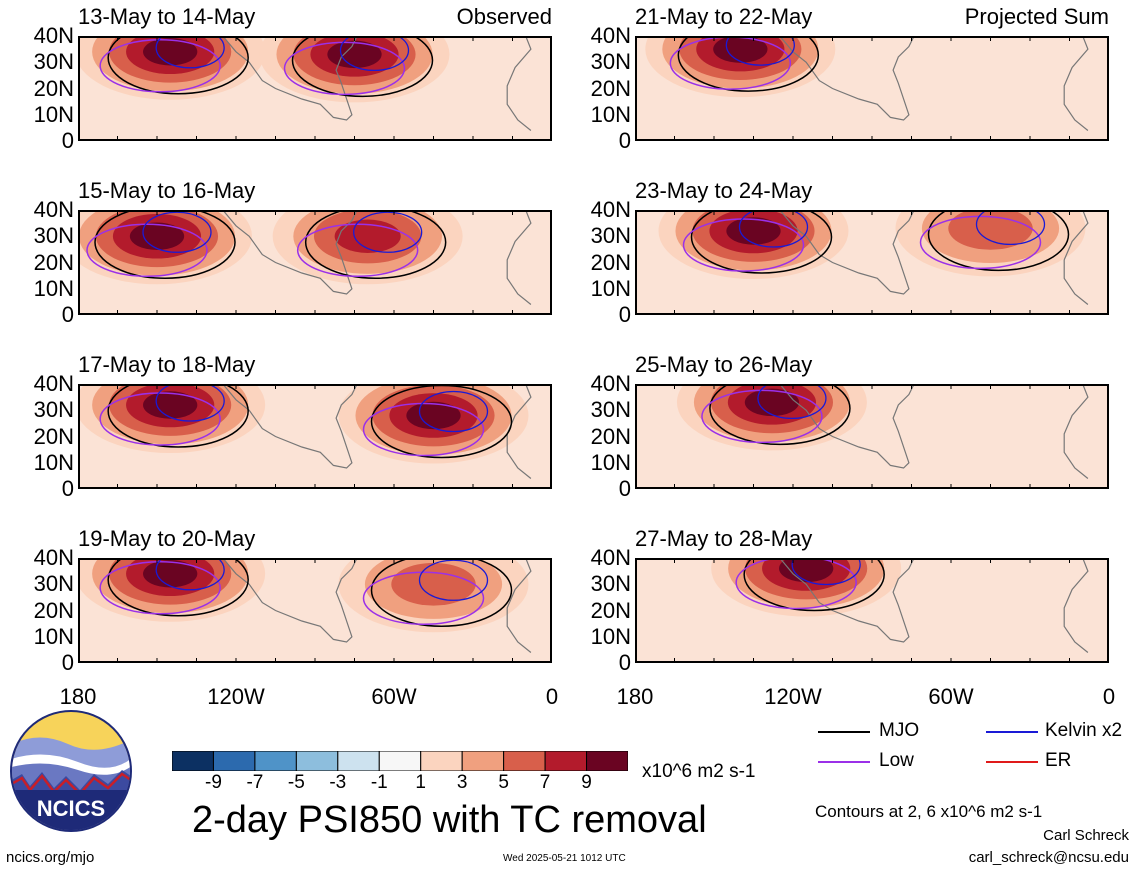  Describe the element at coordinates (844, 732) in the screenshot. I see `legend-line-mjo` at that location.